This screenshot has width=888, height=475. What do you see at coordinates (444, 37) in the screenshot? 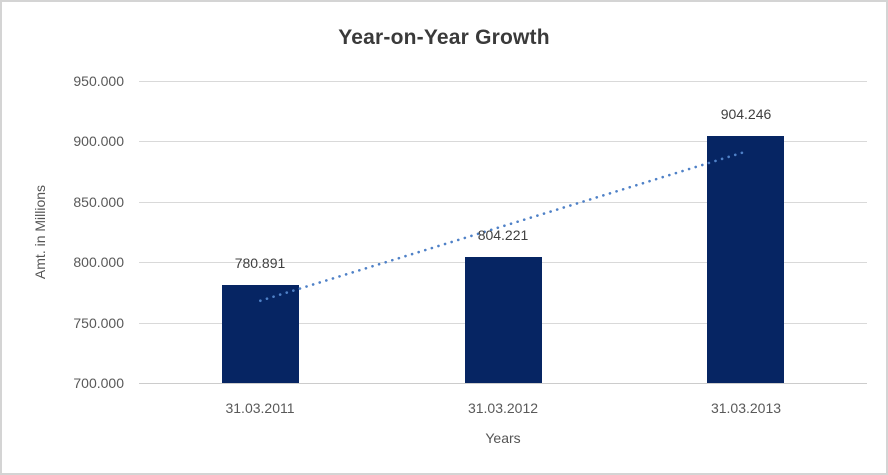
I see `chart-title: Year-on-Year Growth` at bounding box center [444, 37].